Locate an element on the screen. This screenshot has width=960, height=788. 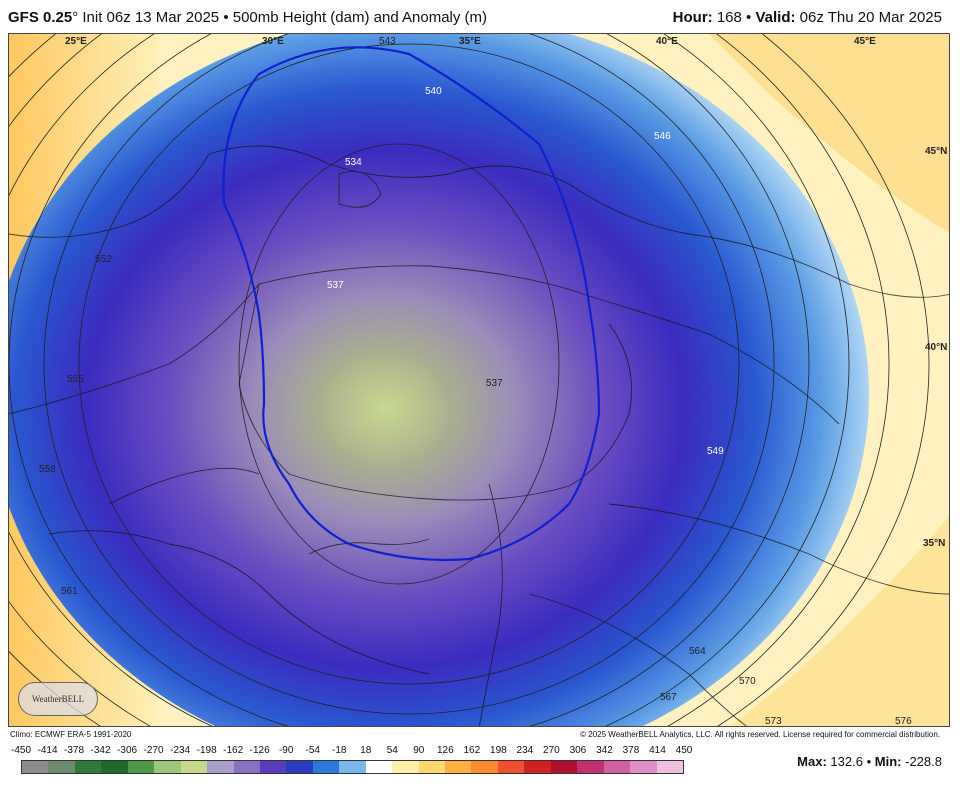
colorbar-tick-label: -270 is located at coordinates (153, 750).